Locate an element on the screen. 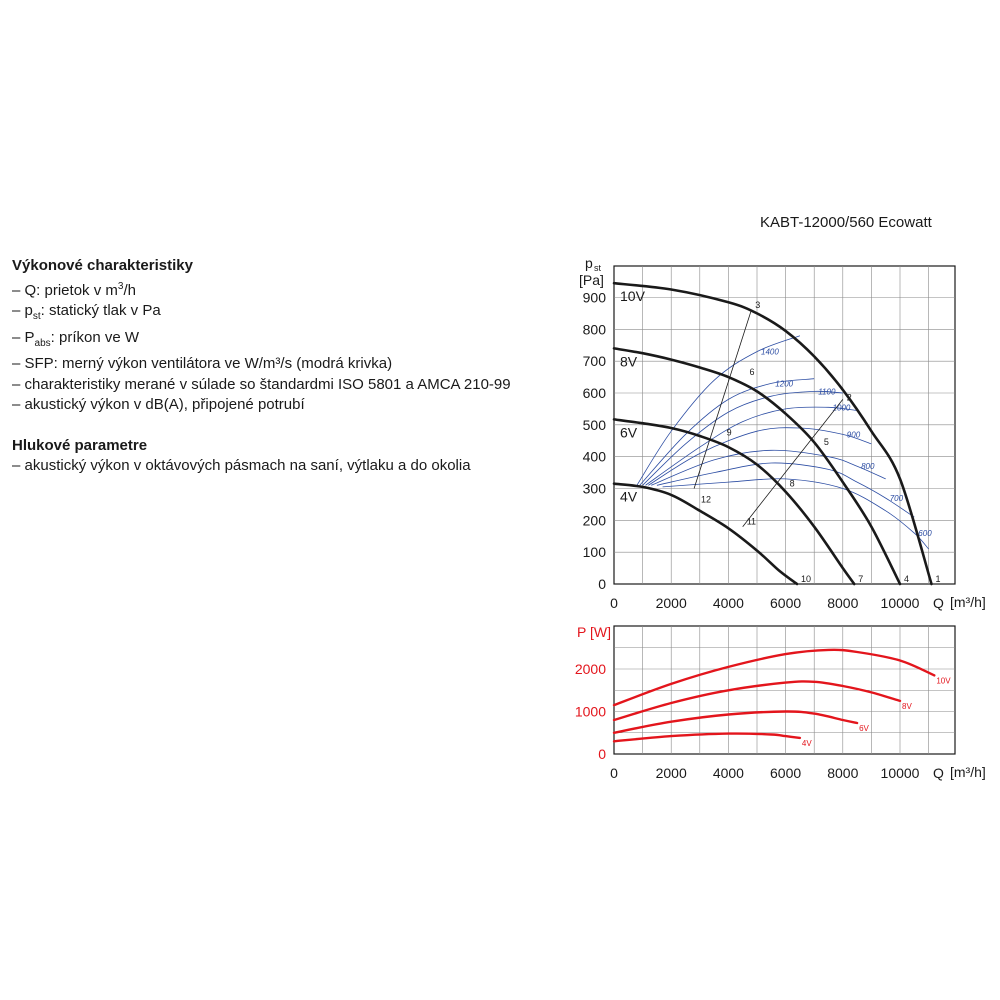 This screenshot has height=1000, width=1000. power-curve-10V is located at coordinates (774, 677).